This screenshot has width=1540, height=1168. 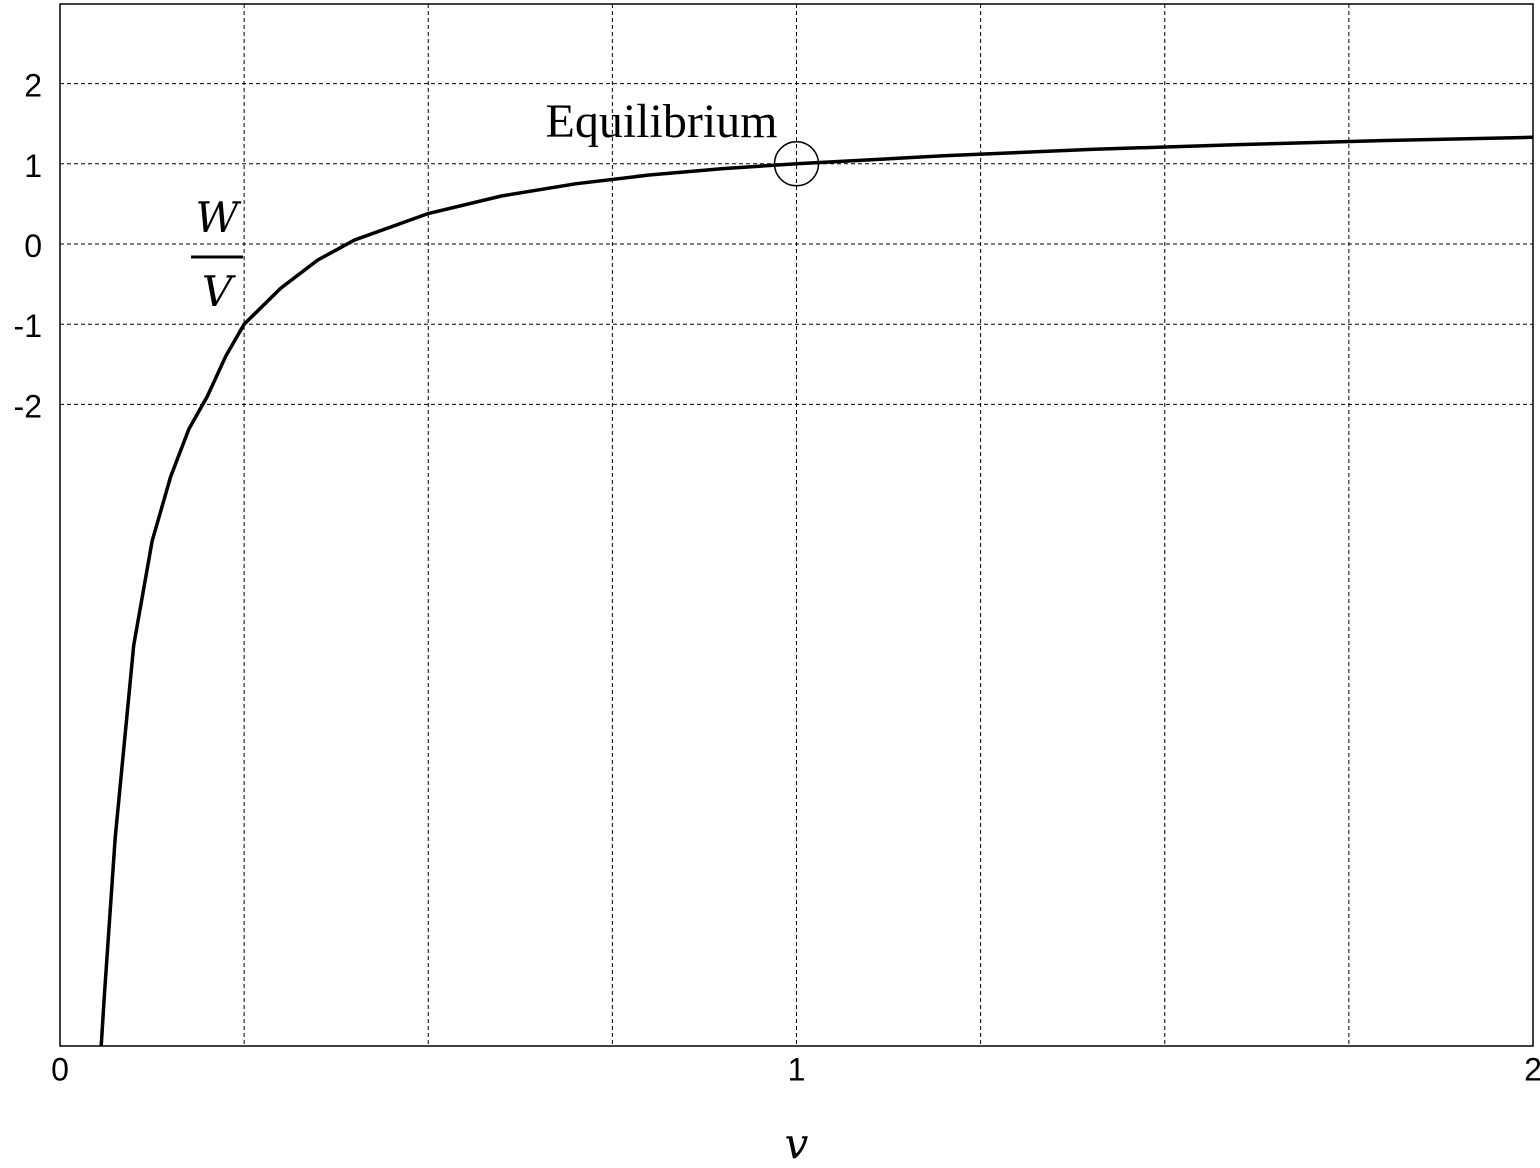 What do you see at coordinates (28, 406) in the screenshot?
I see `y-tick-label-4: -2` at bounding box center [28, 406].